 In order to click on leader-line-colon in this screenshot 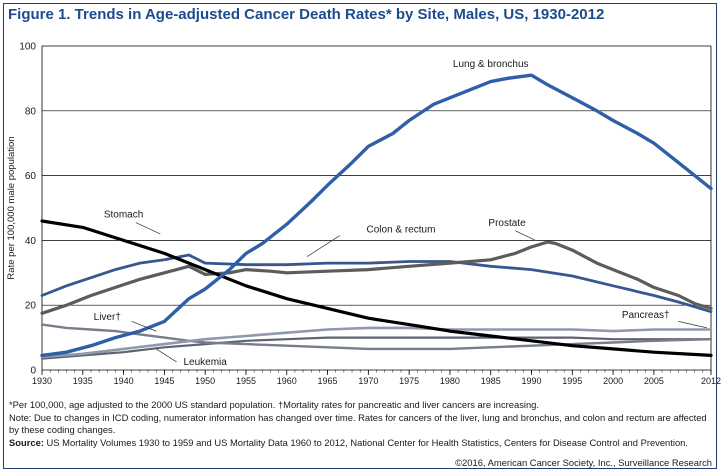, I will do `click(323, 246)`.